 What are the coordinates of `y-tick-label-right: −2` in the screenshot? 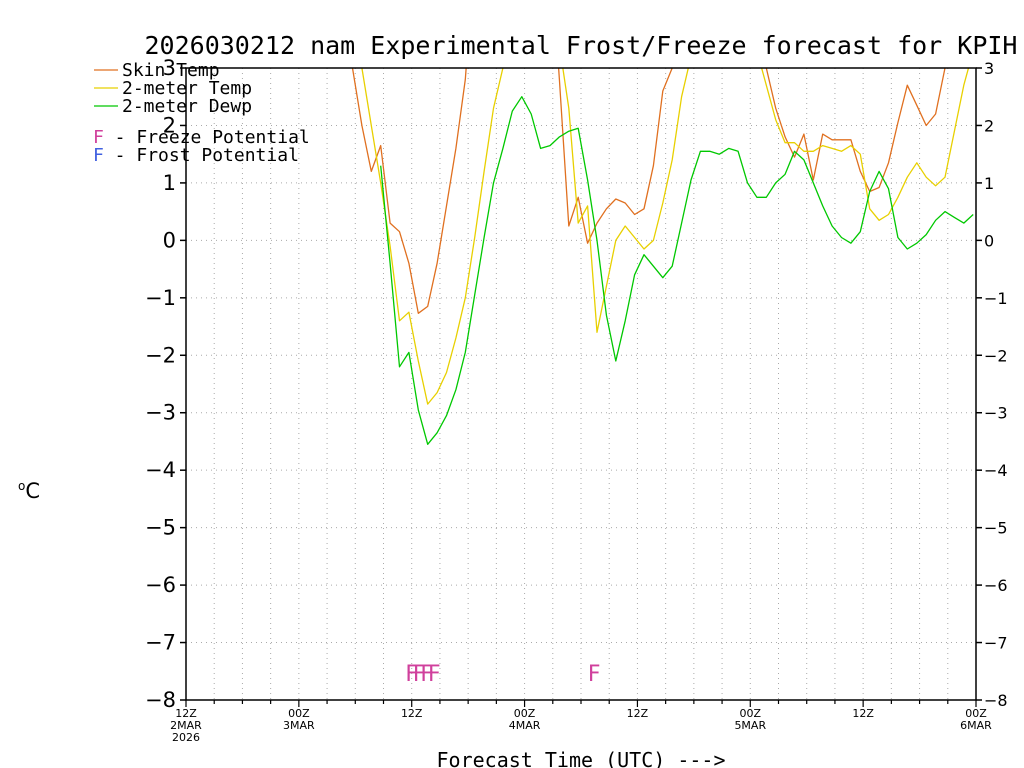 It's located at (996, 355).